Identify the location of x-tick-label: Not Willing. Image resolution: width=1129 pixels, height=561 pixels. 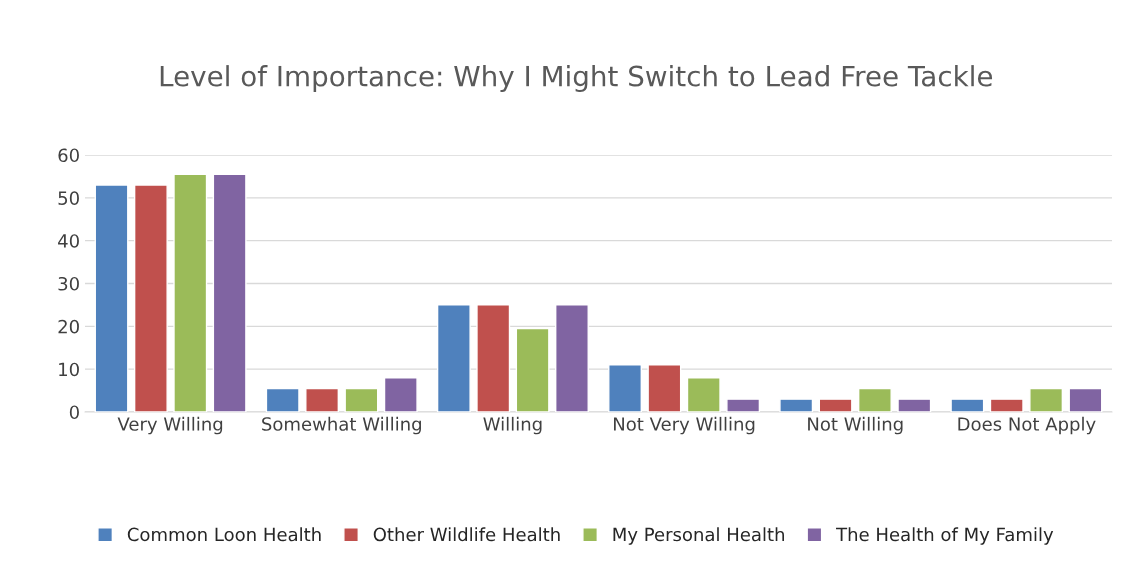
(855, 425).